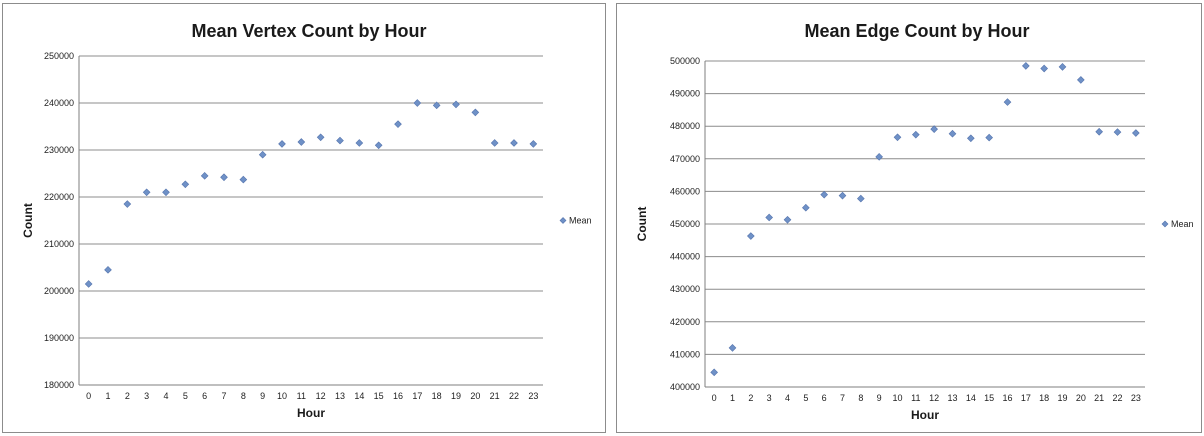 This screenshot has width=1204, height=436. What do you see at coordinates (185, 396) in the screenshot?
I see `x-tick-label: 5` at bounding box center [185, 396].